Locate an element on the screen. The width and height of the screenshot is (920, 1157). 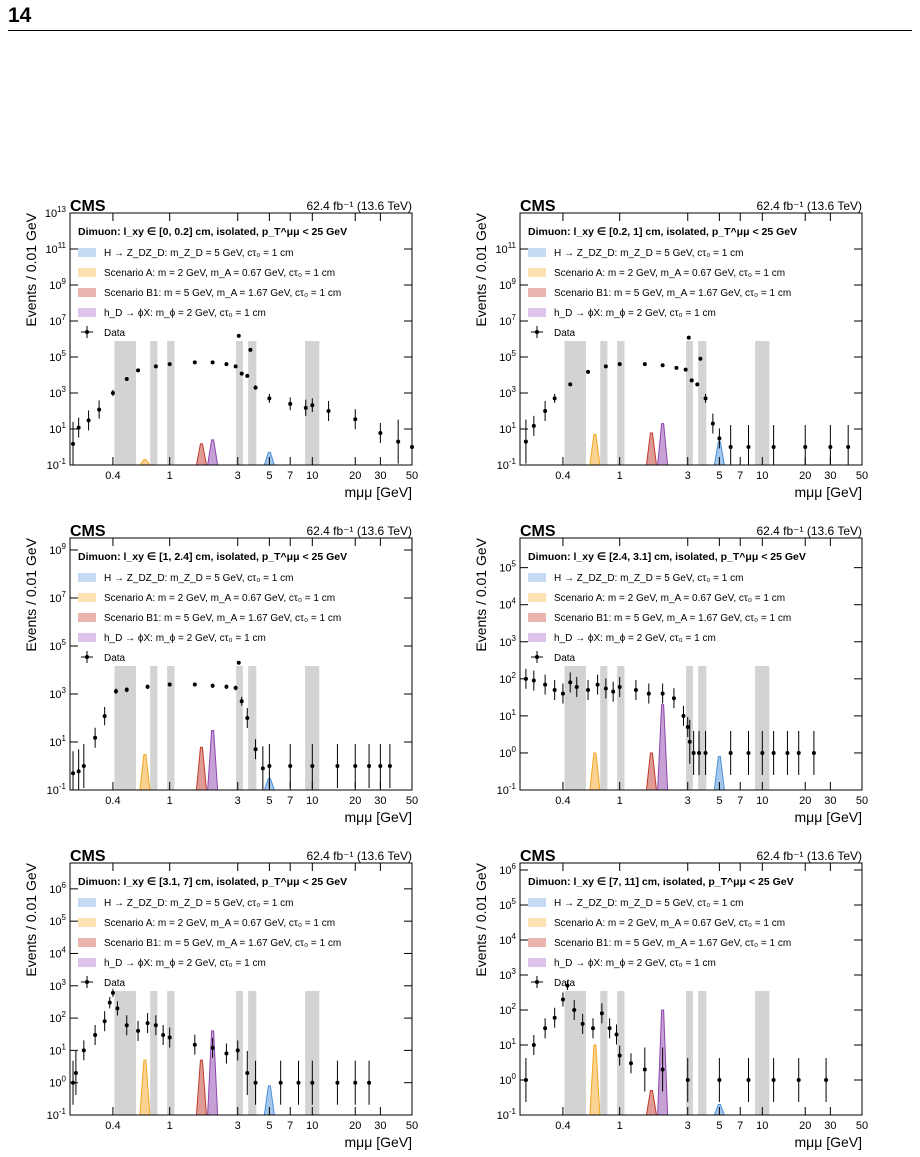
y-tick-label: 10¹ is located at coordinates (57, 428).